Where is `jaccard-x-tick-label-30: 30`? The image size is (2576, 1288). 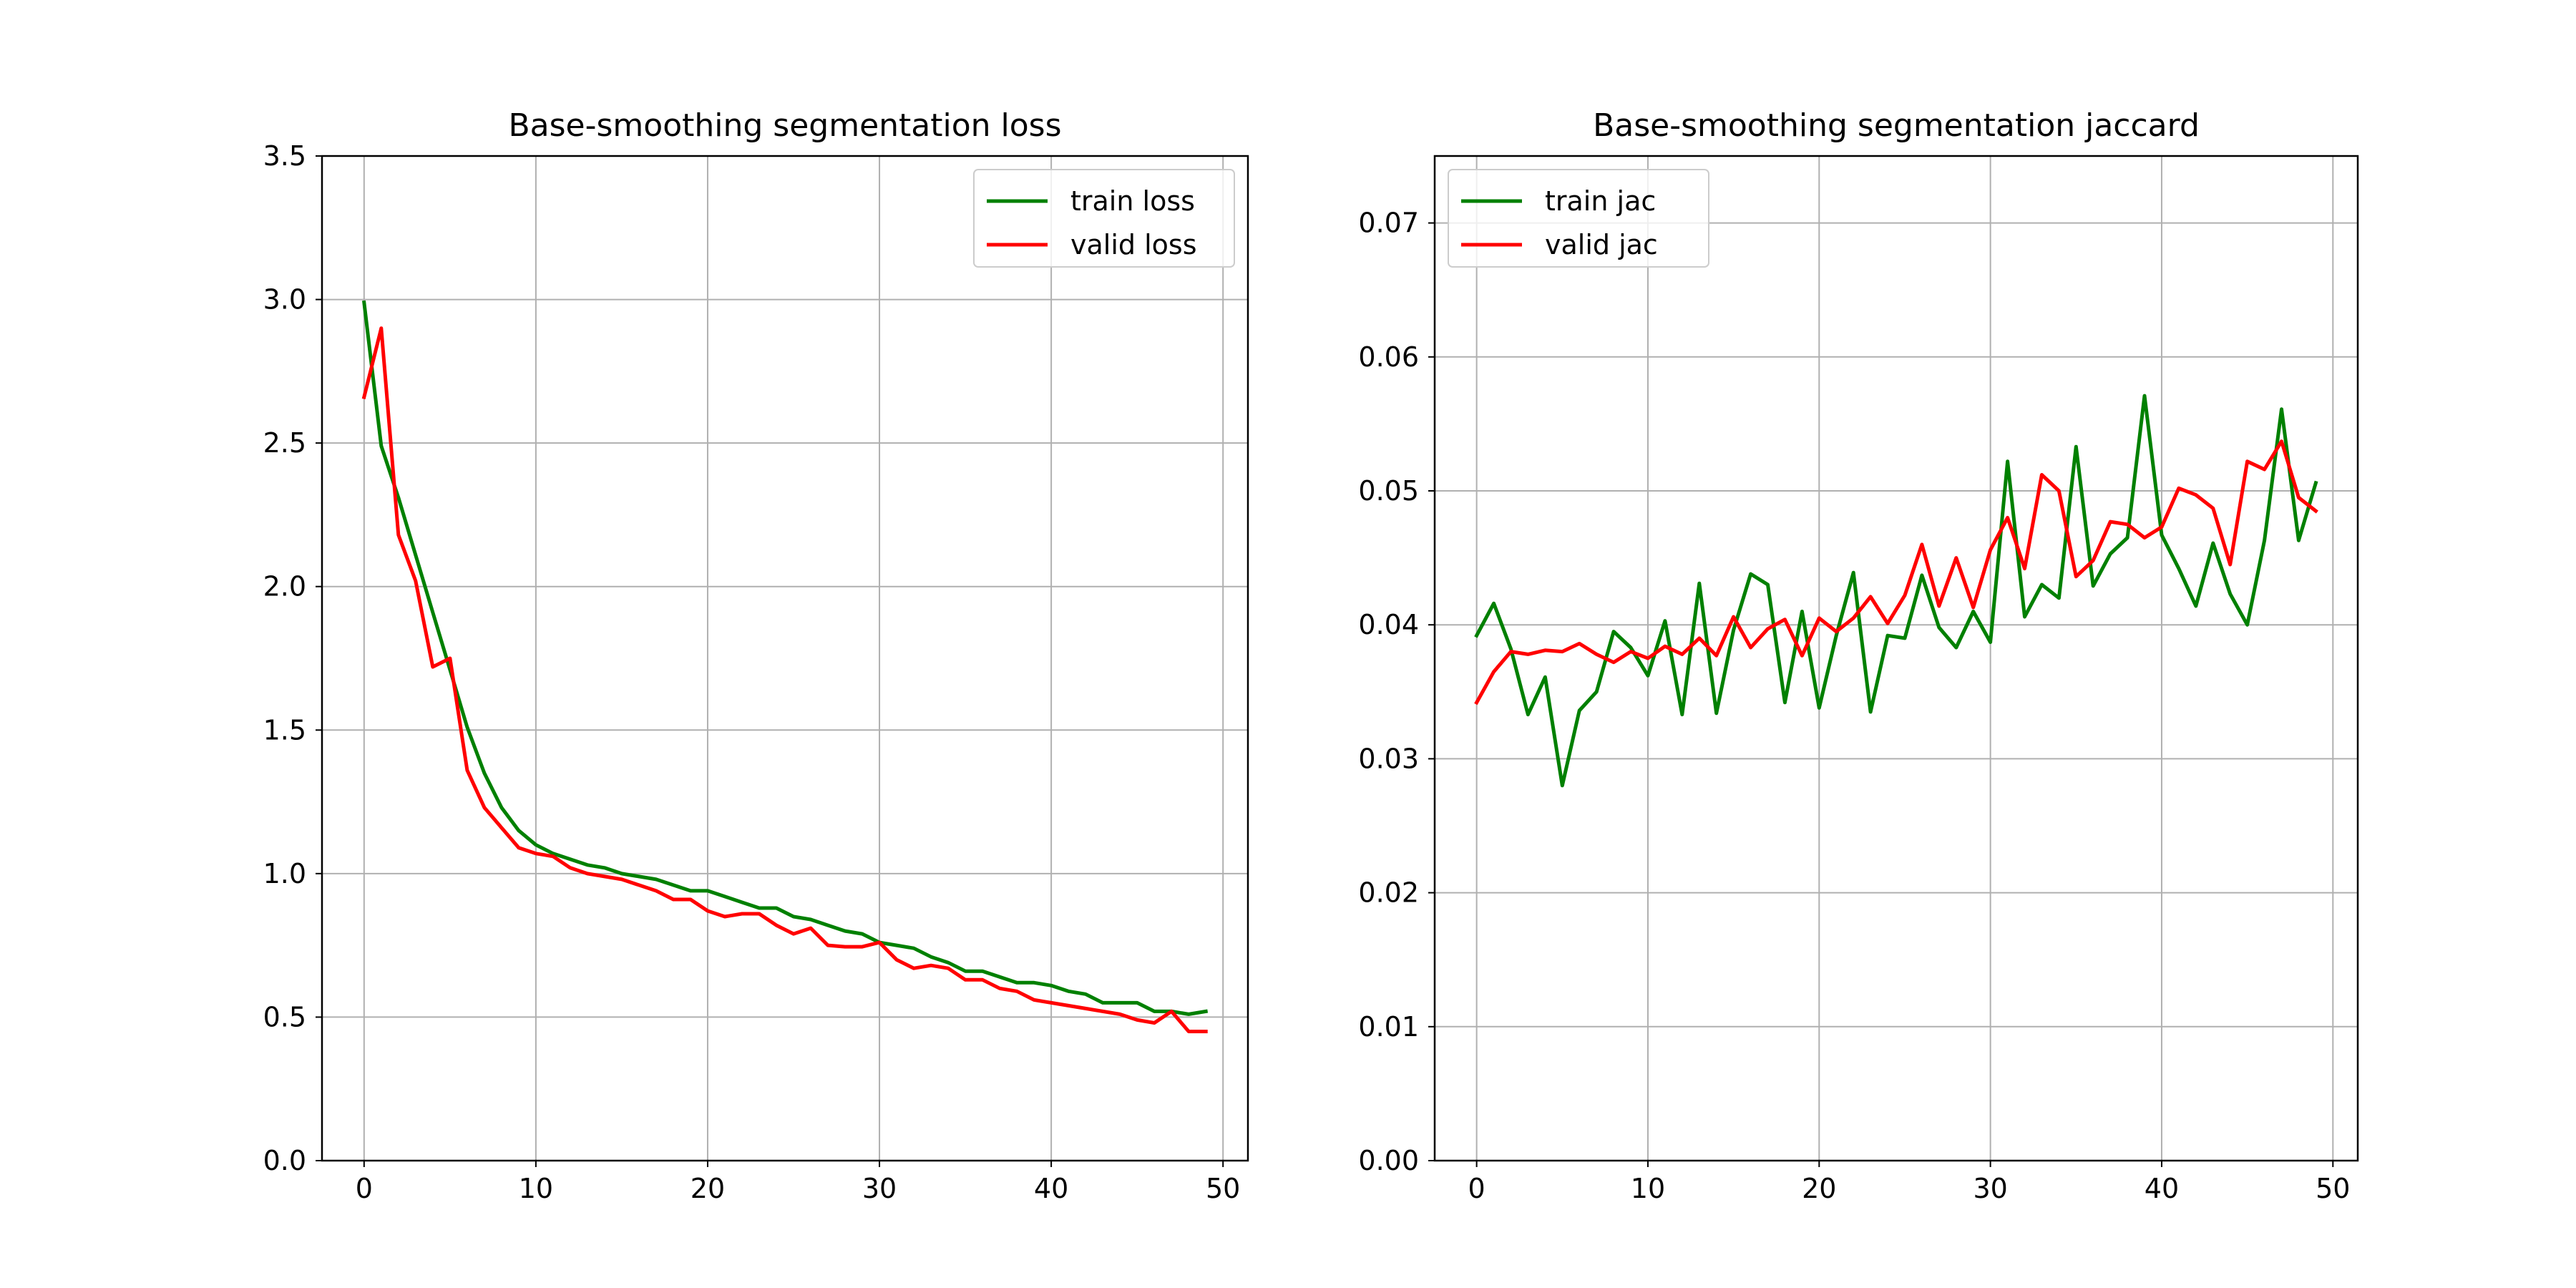 jaccard-x-tick-label-30: 30 is located at coordinates (1990, 1188).